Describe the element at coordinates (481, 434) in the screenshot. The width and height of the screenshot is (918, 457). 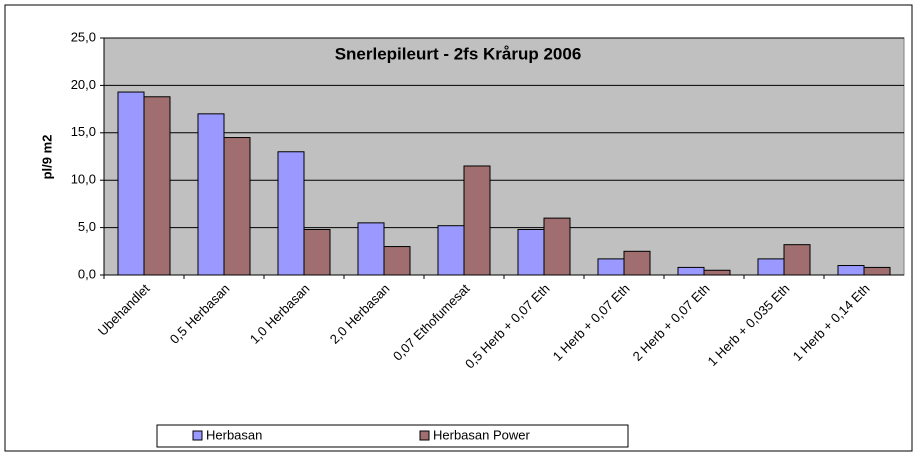
I see `legend-label: Herbasan Power` at that location.